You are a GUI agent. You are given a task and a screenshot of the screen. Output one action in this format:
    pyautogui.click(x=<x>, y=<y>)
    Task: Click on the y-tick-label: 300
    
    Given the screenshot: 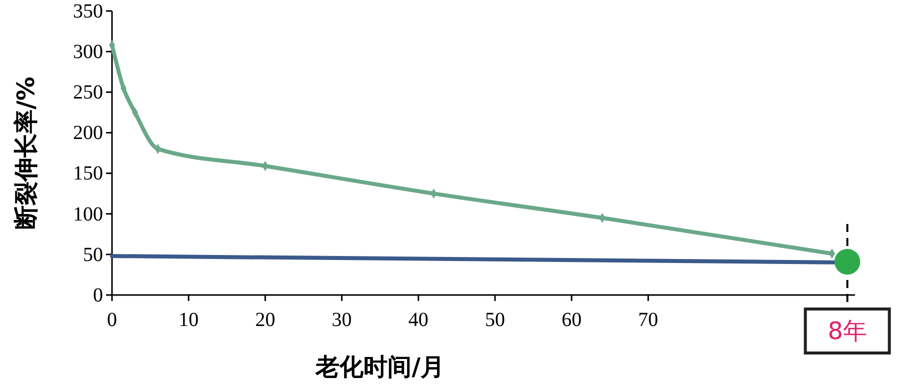 What is the action you would take?
    pyautogui.click(x=88, y=51)
    